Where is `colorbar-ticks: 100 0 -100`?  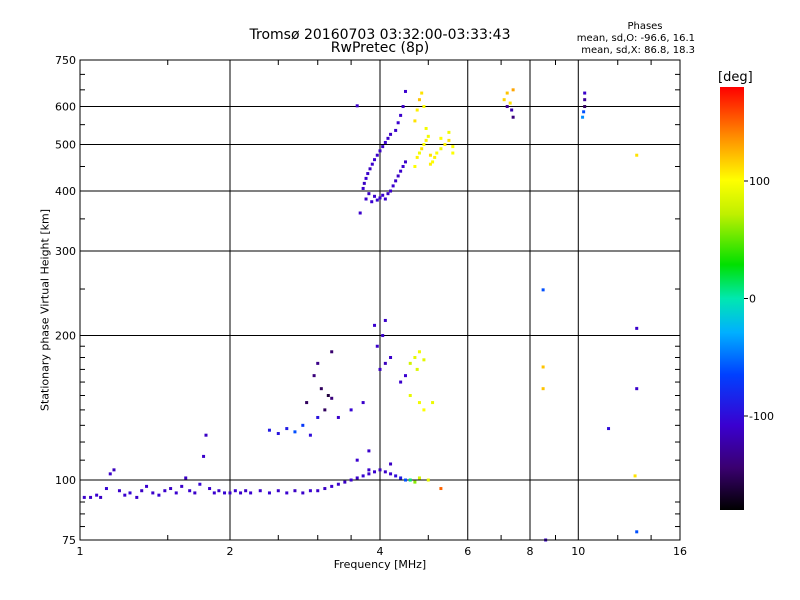 colorbar-ticks: 100 0 -100 is located at coordinates (759, 299).